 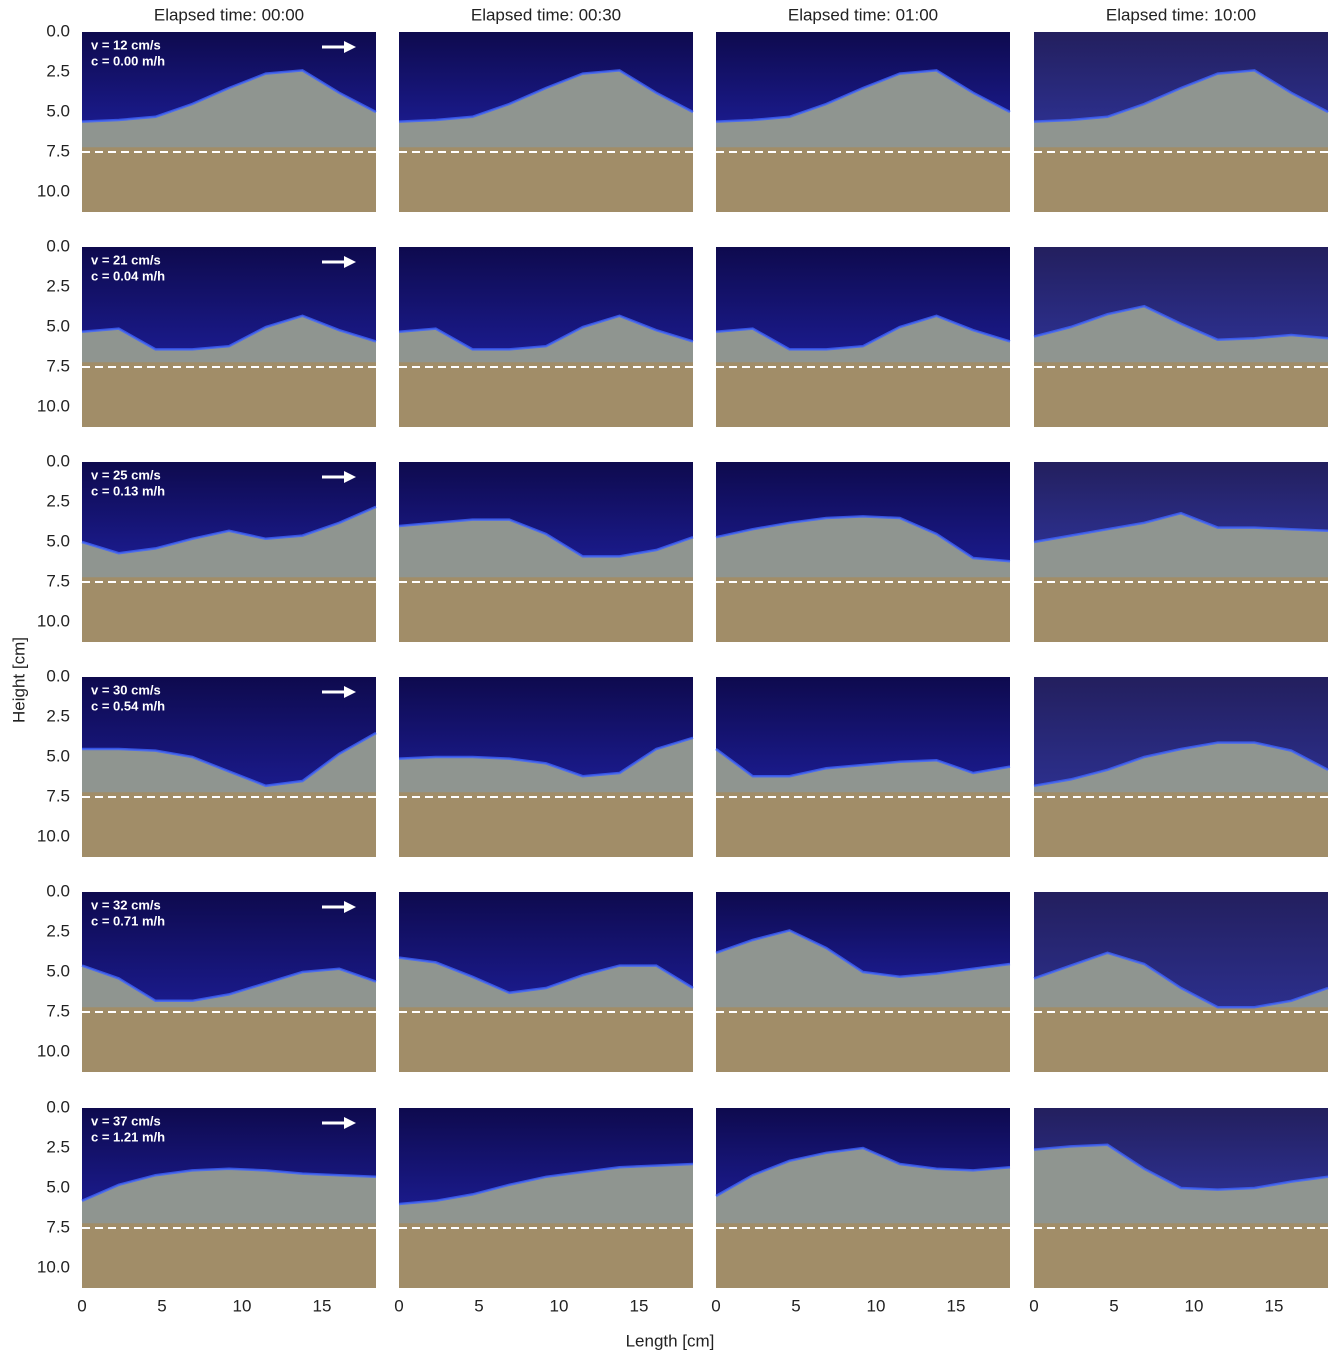 What do you see at coordinates (128, 920) in the screenshot?
I see `rate-label: c = 0.71 m/h` at bounding box center [128, 920].